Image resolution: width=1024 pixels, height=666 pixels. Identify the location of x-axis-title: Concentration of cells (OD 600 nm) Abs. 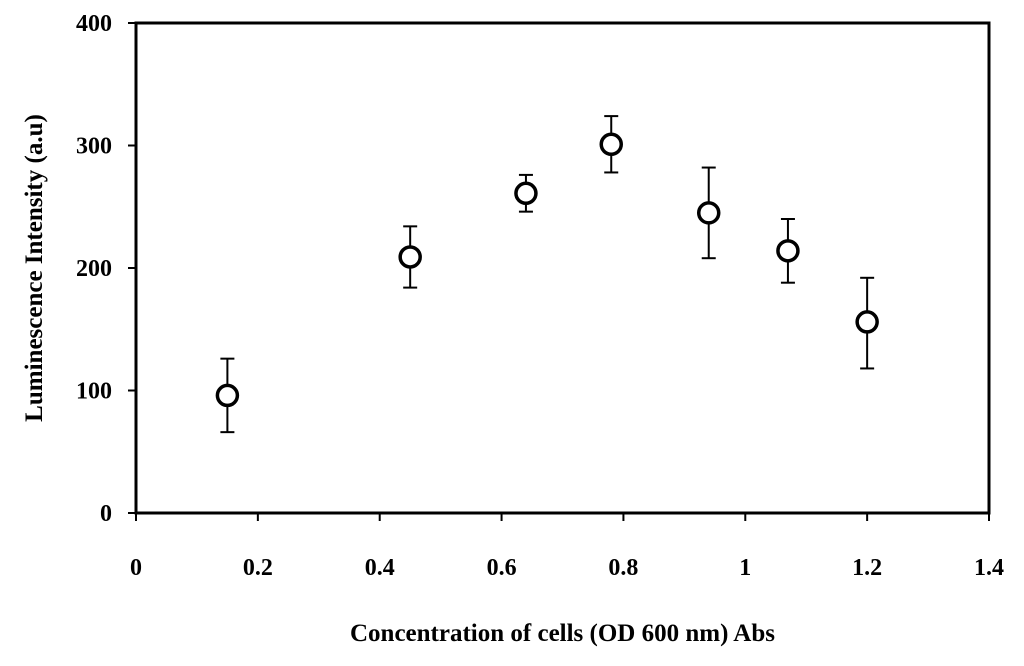
(562, 633).